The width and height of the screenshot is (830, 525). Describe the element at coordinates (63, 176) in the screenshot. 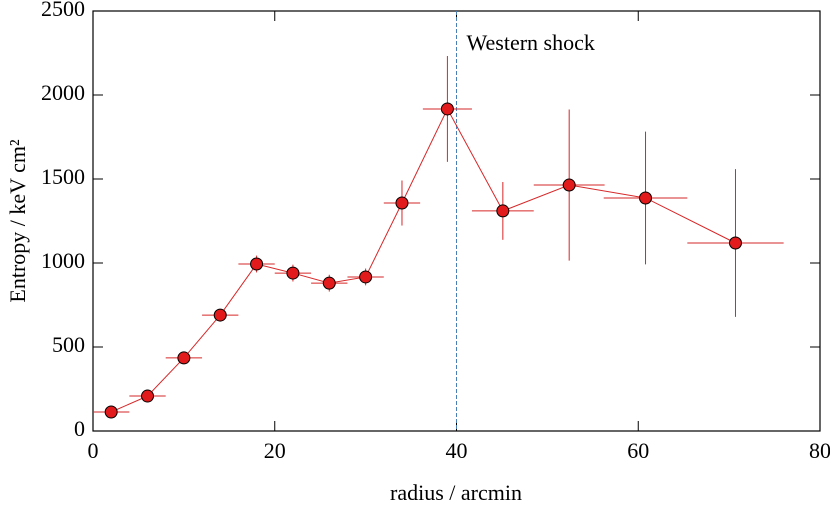

I see `y-tick-label: 1500` at that location.